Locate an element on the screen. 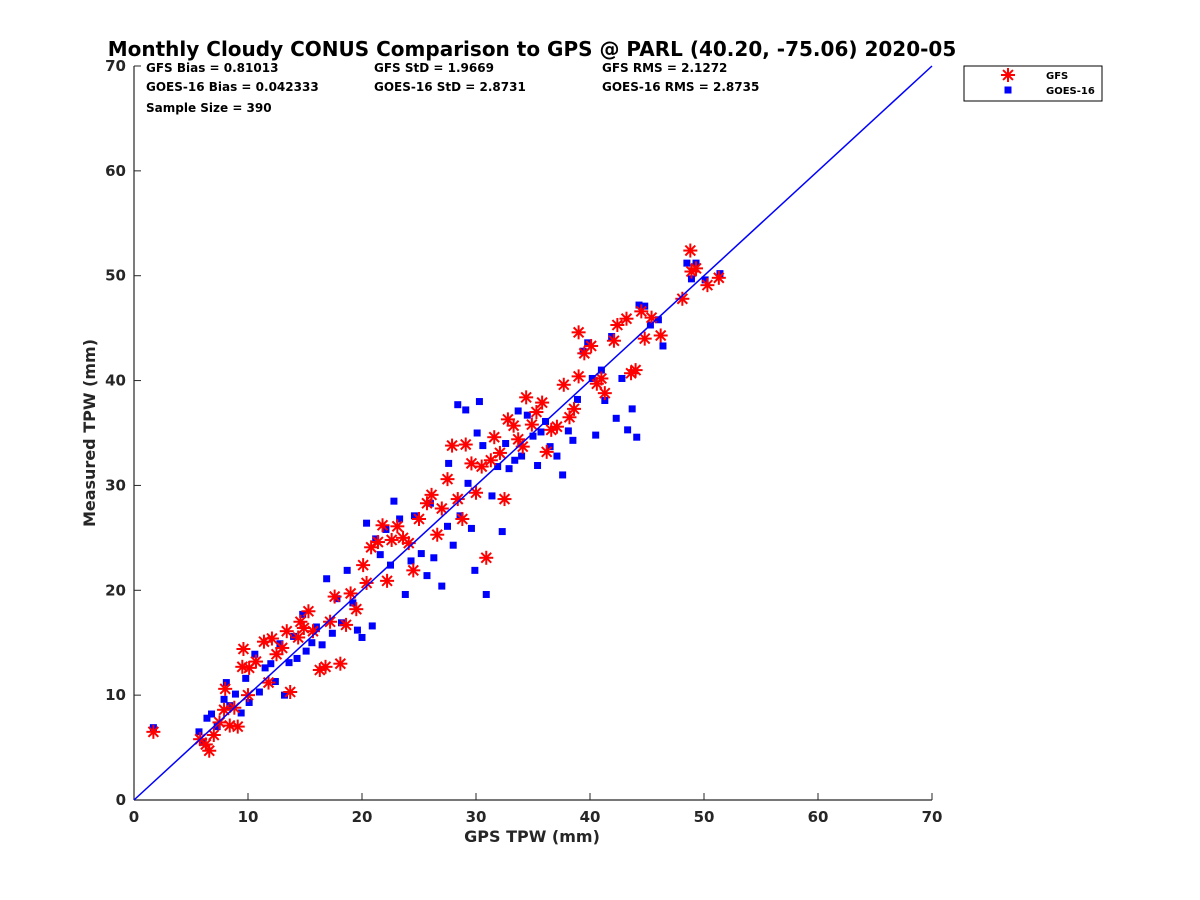 The height and width of the screenshot is (900, 1200). y-axis-label: Measured TPW (mm) is located at coordinates (89, 433).